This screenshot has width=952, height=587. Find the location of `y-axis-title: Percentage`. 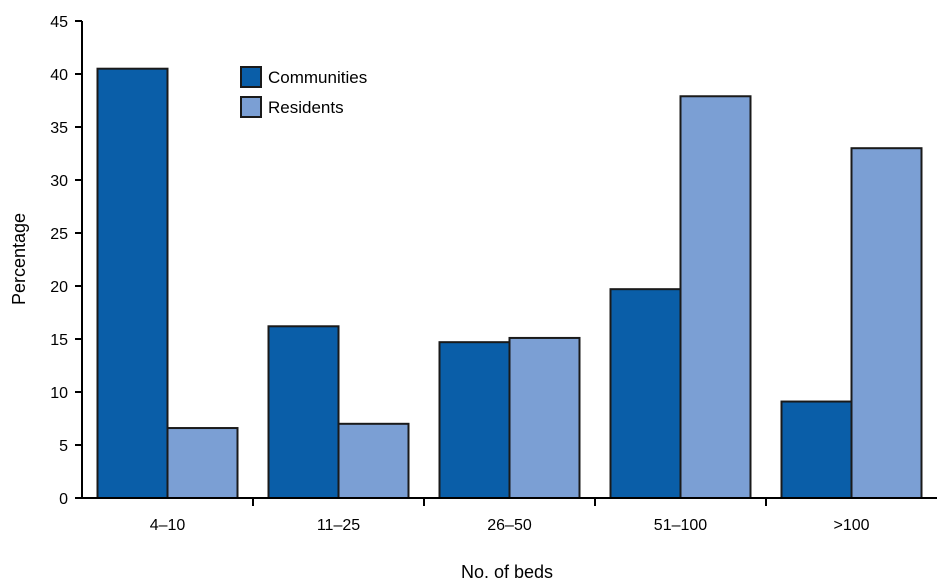

y-axis-title: Percentage is located at coordinates (19, 259).